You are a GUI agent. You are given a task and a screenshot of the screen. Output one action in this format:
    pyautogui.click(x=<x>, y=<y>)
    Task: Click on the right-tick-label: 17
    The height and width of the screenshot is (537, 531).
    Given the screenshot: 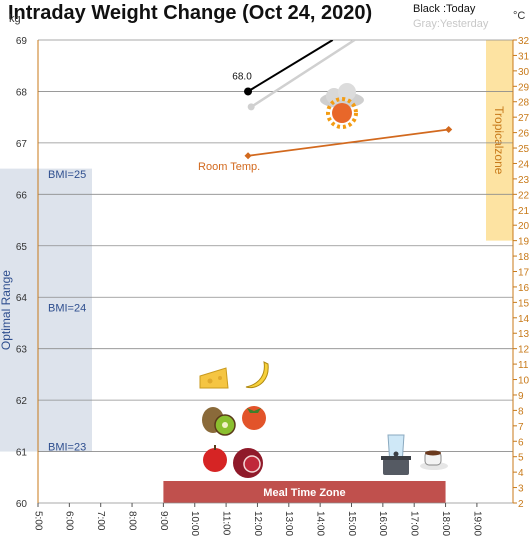 What is the action you would take?
    pyautogui.click(x=524, y=273)
    